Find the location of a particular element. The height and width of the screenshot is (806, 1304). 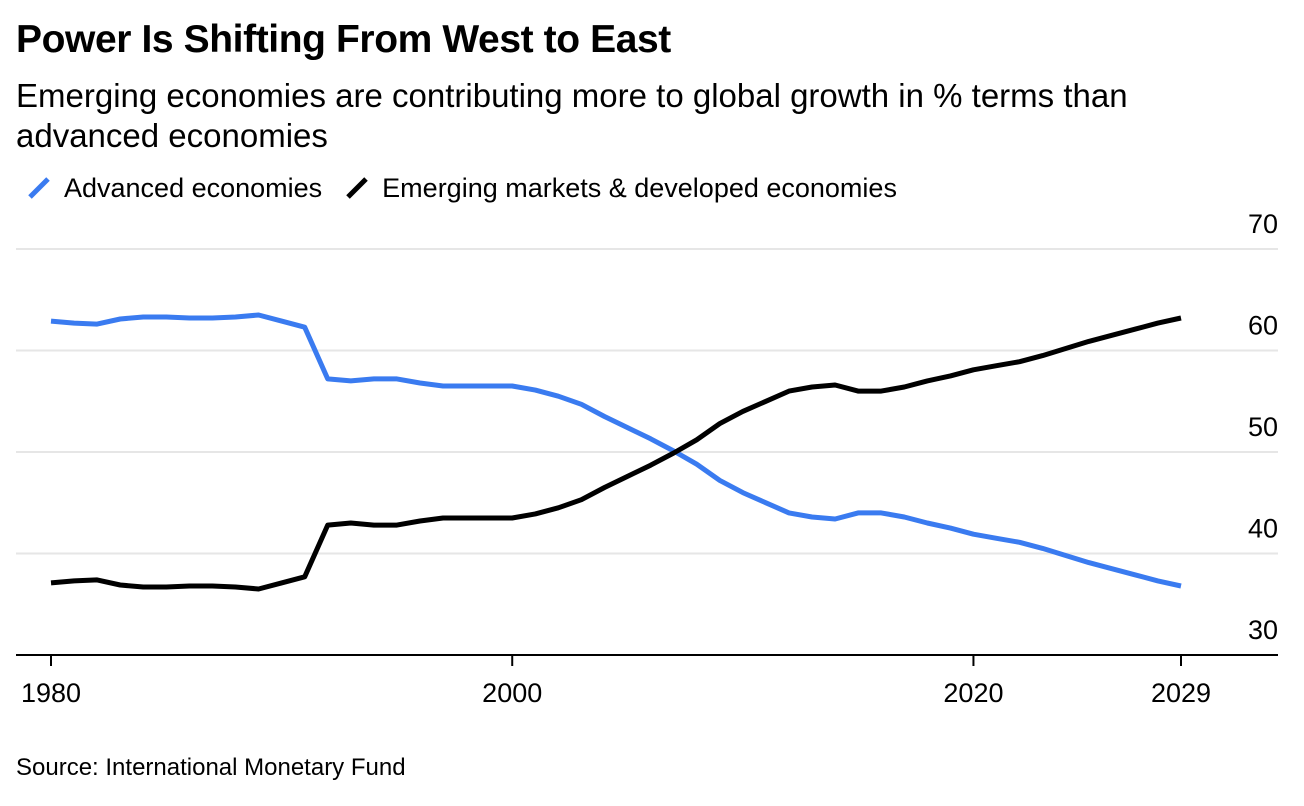

y-tick-label-60: 60 is located at coordinates (1263, 326).